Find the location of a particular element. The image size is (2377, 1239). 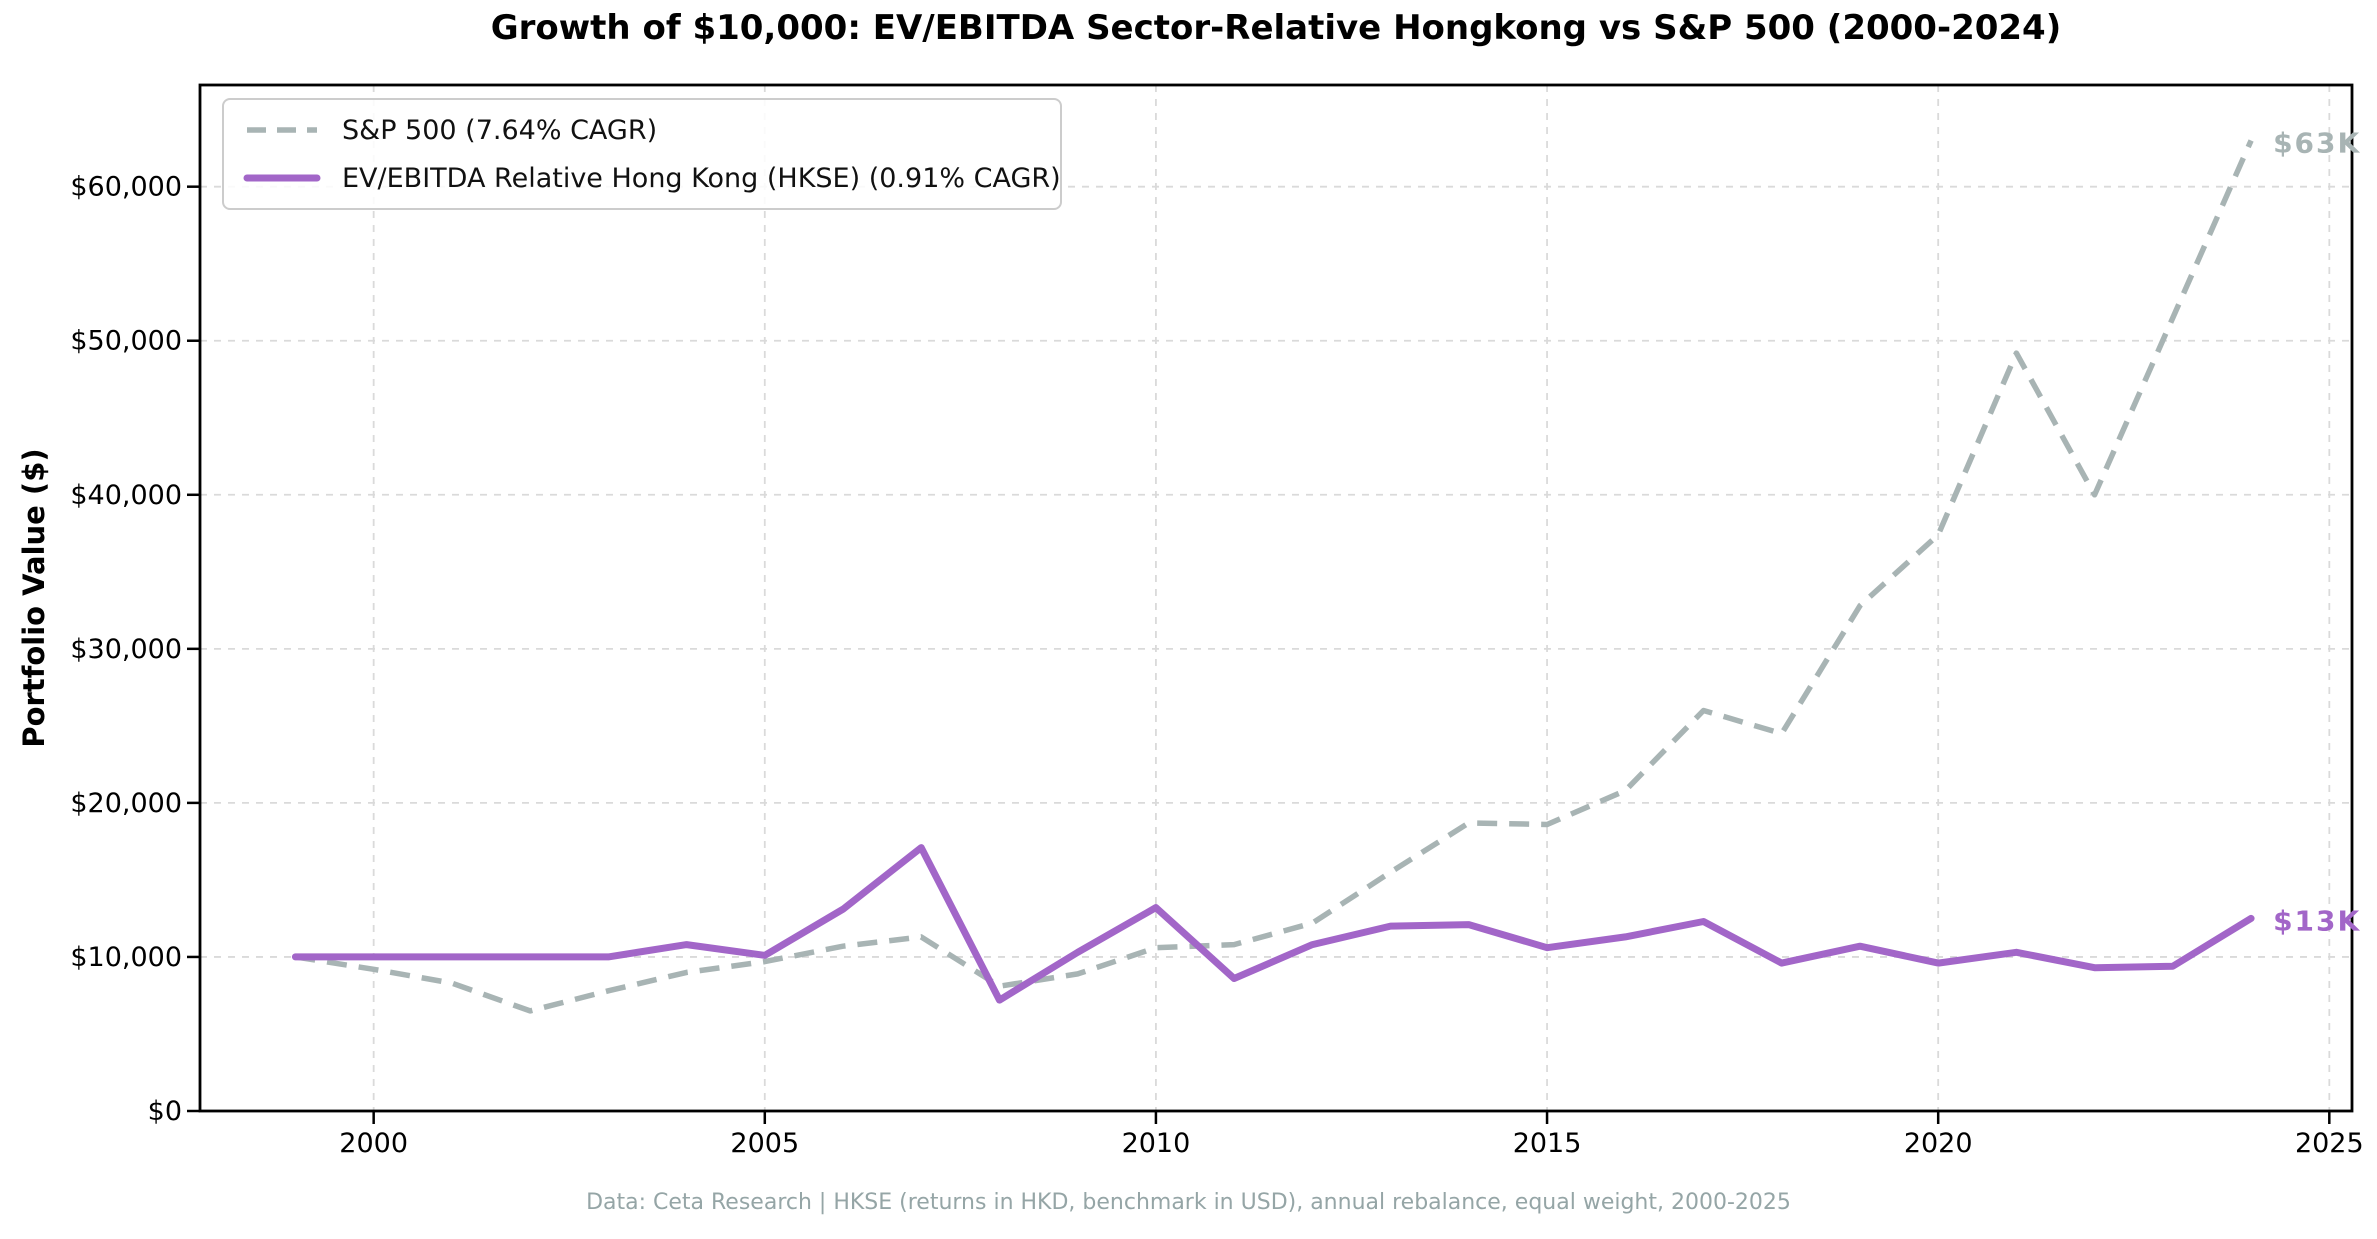

annotation-13k: $13K is located at coordinates (2317, 920).